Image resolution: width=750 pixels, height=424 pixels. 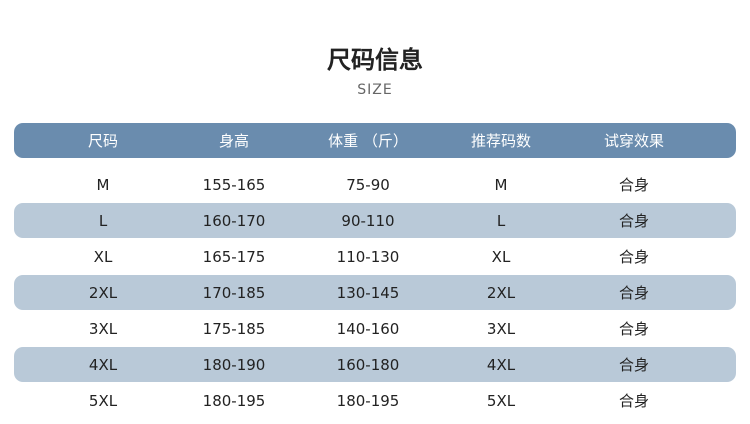 What do you see at coordinates (233, 141) in the screenshot?
I see `header-cell: 身高` at bounding box center [233, 141].